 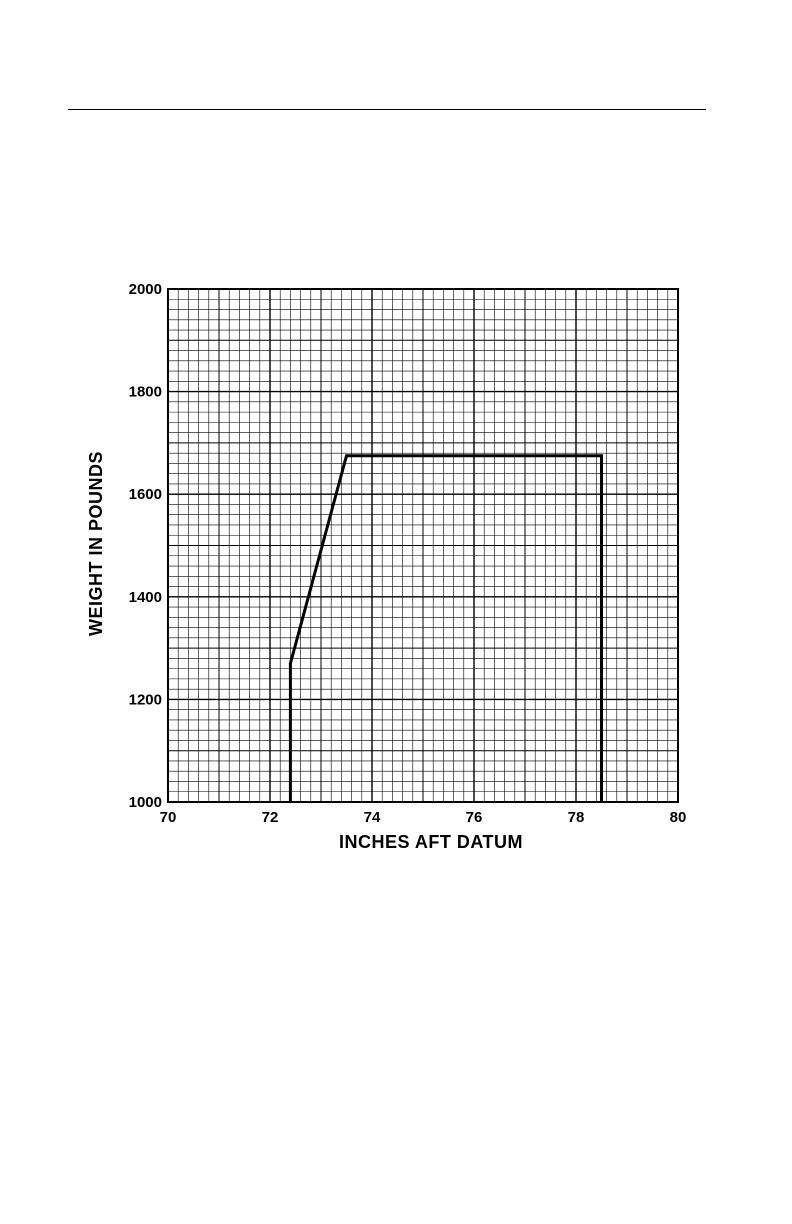 I want to click on y-tick-label: 1200, so click(x=145, y=699).